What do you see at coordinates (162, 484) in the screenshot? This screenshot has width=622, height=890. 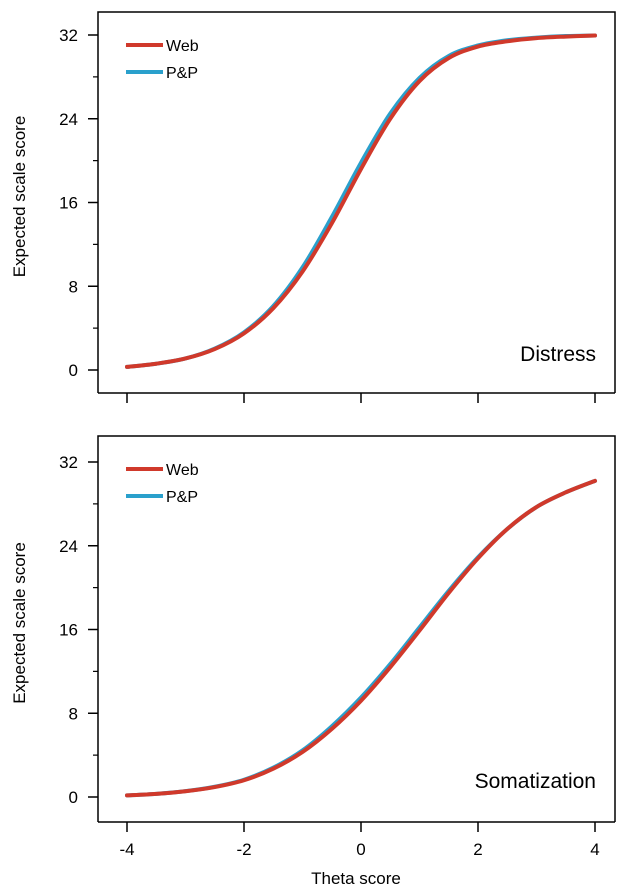 I see `somatization-legend: Web P&P` at bounding box center [162, 484].